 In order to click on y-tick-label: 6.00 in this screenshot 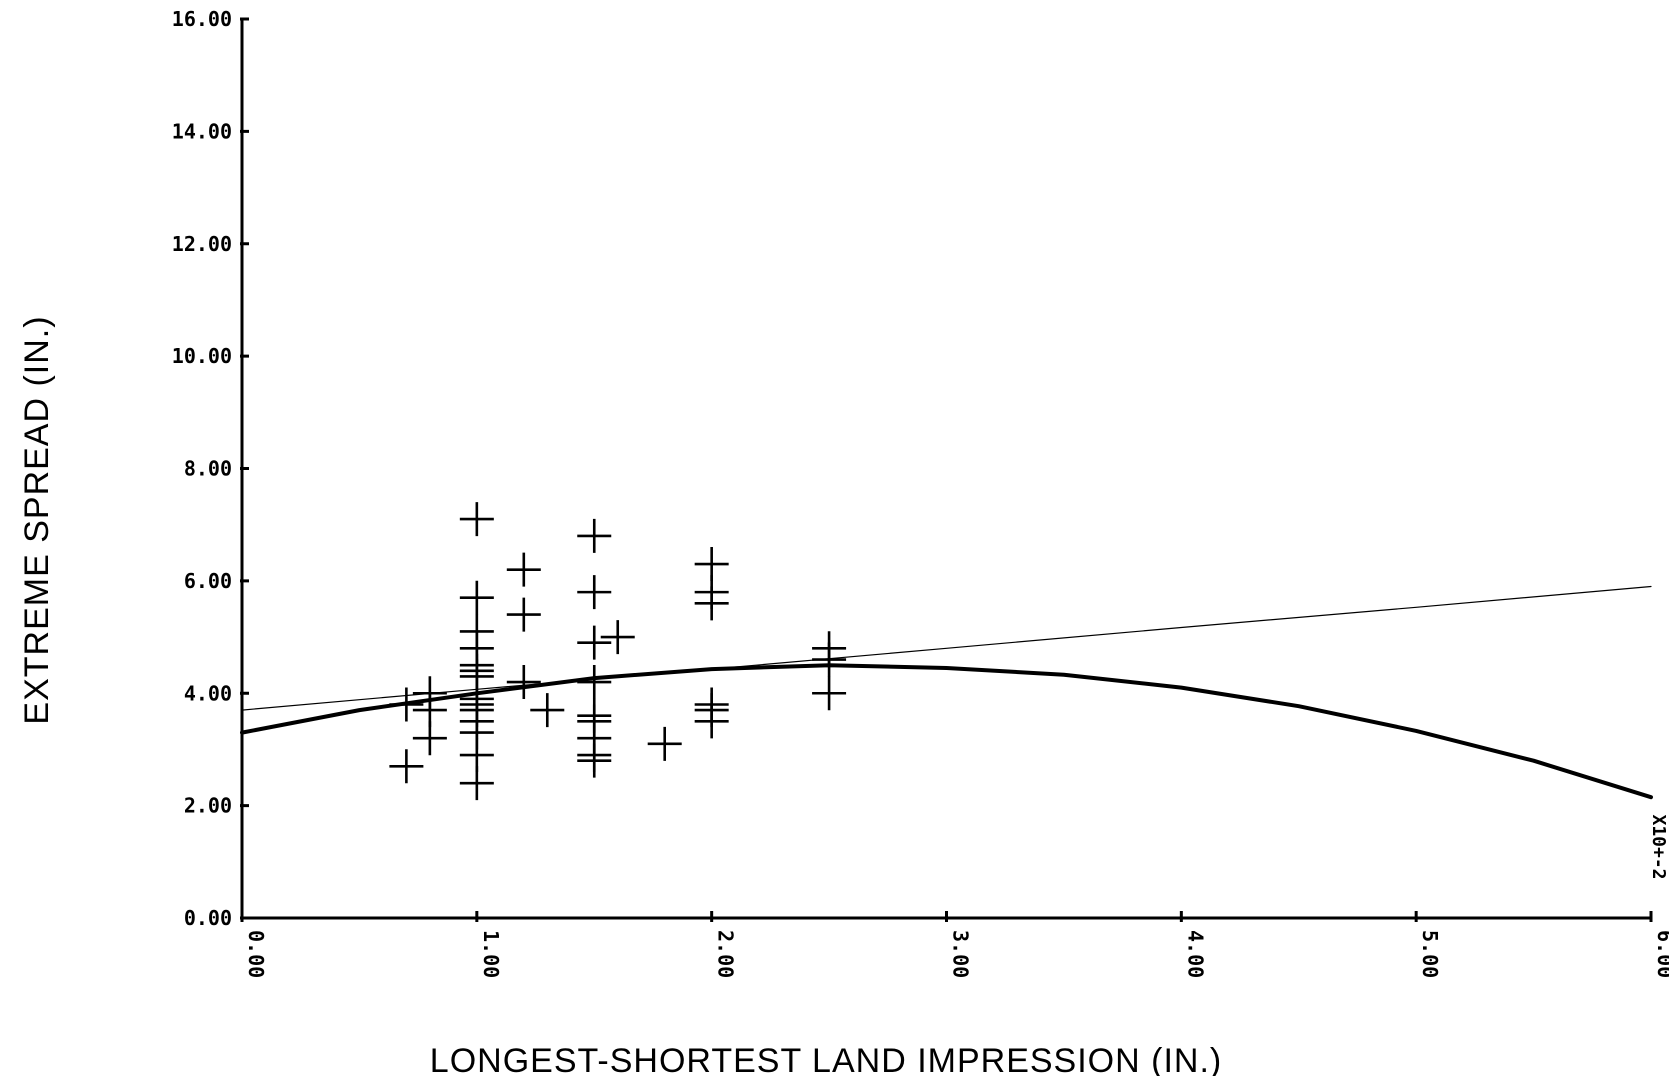, I will do `click(208, 581)`.